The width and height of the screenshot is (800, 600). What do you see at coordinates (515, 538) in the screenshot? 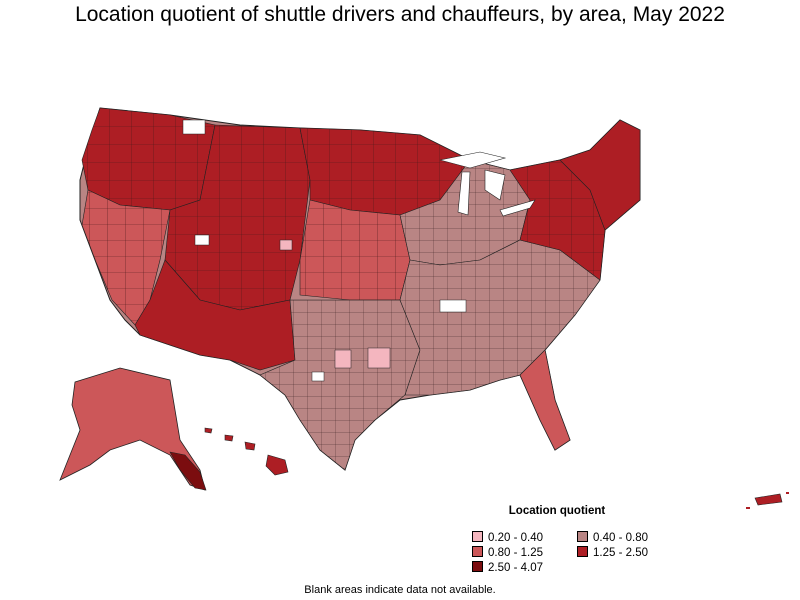
I see `legend-label: 0.20 - 0.40` at bounding box center [515, 538].